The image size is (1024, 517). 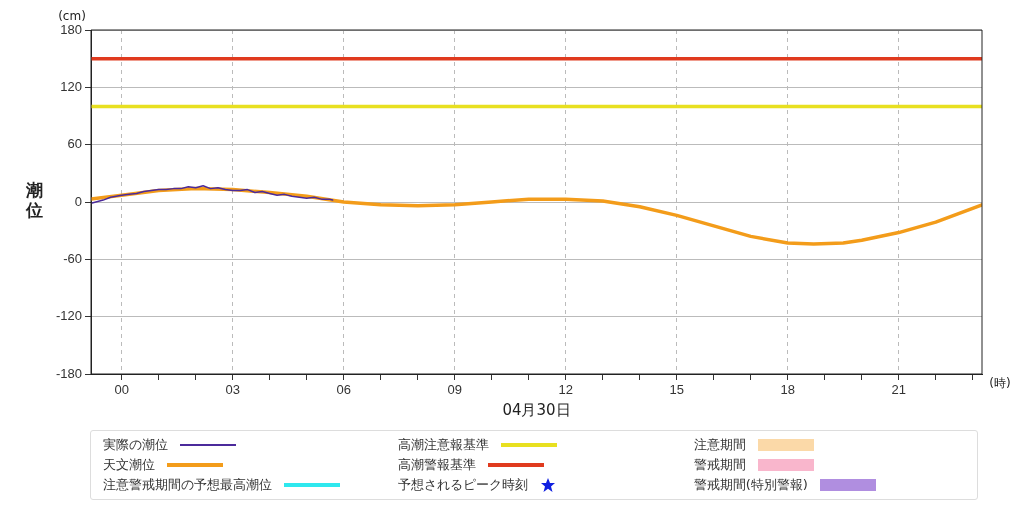 What do you see at coordinates (719, 465) in the screenshot?
I see `legend-label: 警戒期間` at bounding box center [719, 465].